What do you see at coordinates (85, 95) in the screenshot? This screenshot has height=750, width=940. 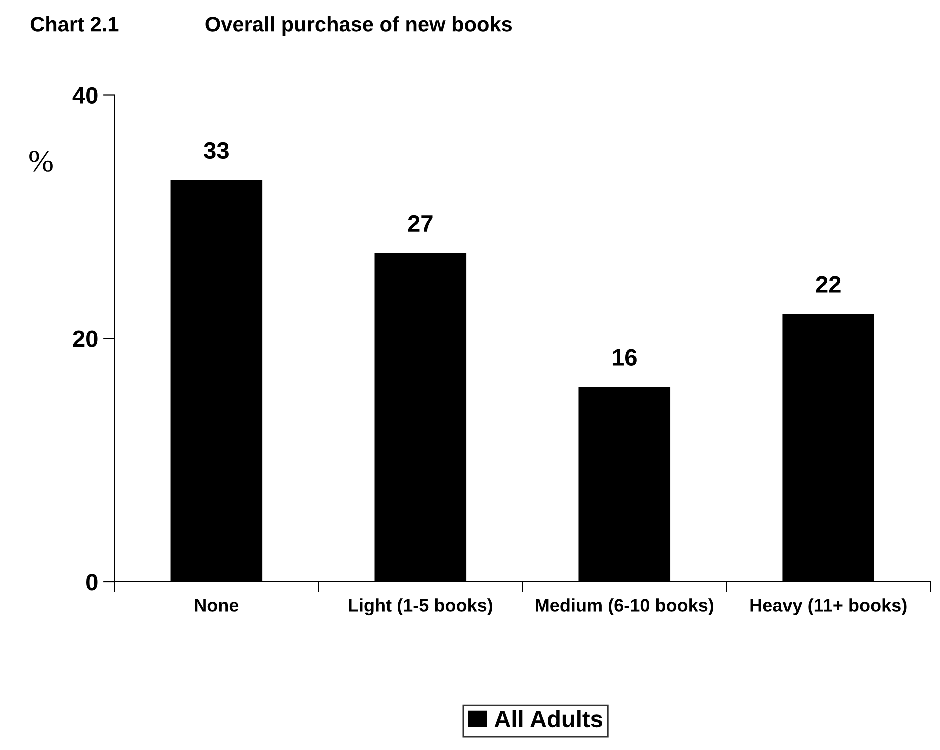 I see `y-tick-label: 40` at bounding box center [85, 95].